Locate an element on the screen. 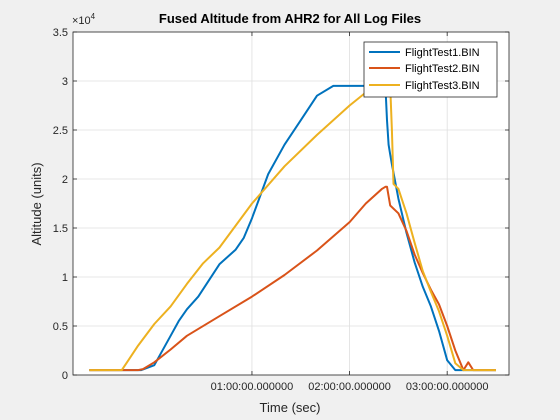 This screenshot has width=560, height=420. legend-label-flighttest1: FlightTest1.BIN is located at coordinates (442, 53).